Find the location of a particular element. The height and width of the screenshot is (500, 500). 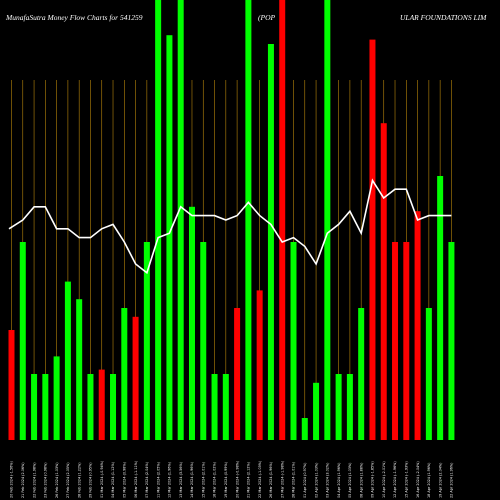

x-tick-label: 01 Apr 2024 (0.97%) is located at coordinates (305, 480).